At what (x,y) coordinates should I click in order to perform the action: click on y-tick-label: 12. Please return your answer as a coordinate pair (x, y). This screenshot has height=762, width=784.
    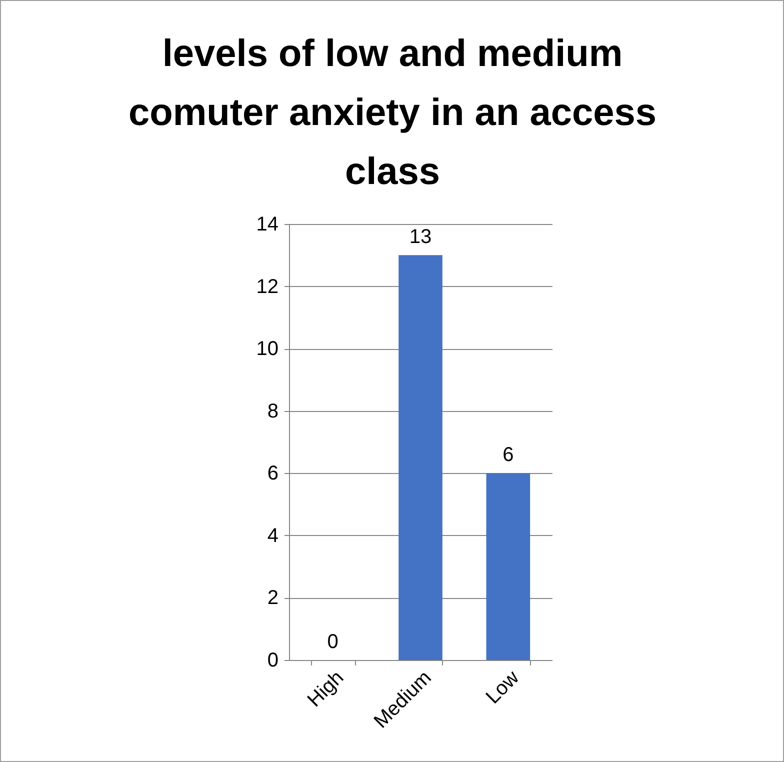
    Looking at the image, I should click on (267, 287).